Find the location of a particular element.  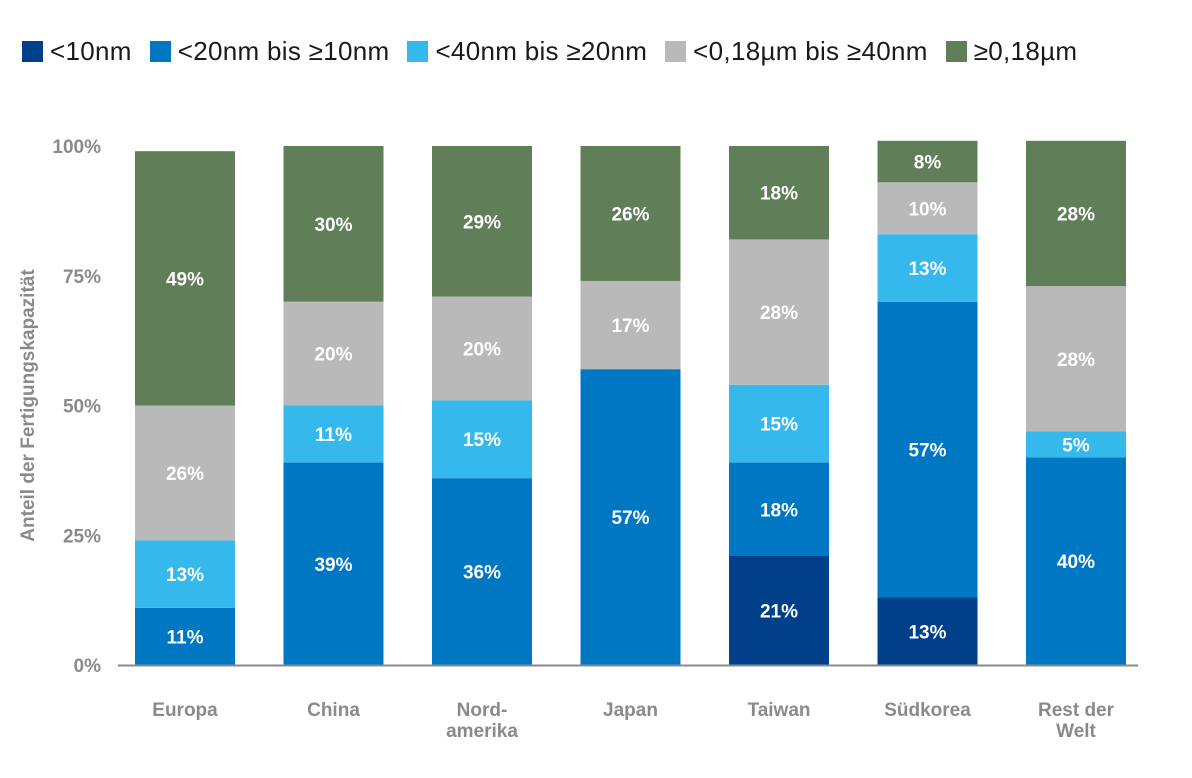

data-label: 39% is located at coordinates (333, 565).